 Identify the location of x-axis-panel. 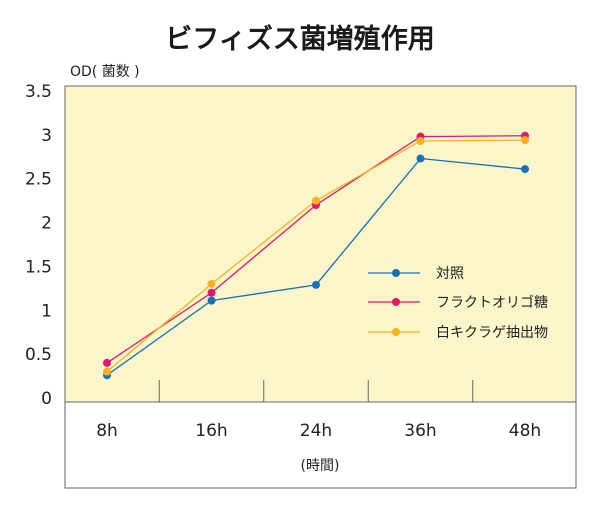
(320, 445).